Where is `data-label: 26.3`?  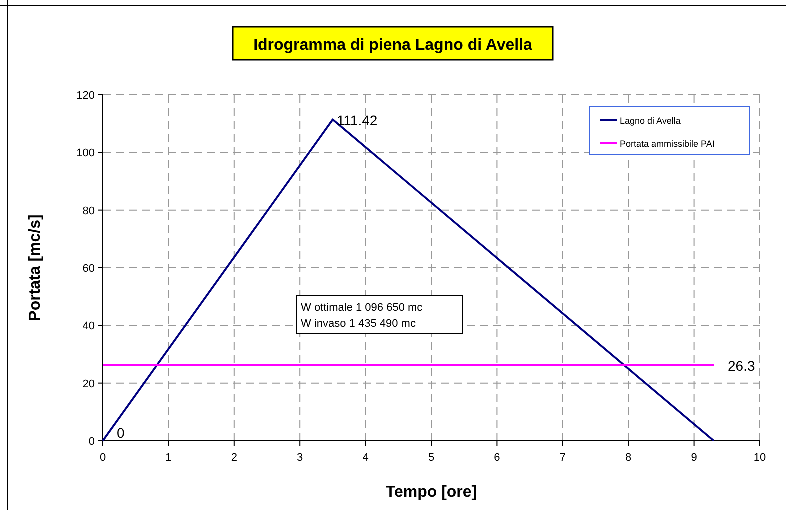 data-label: 26.3 is located at coordinates (742, 366).